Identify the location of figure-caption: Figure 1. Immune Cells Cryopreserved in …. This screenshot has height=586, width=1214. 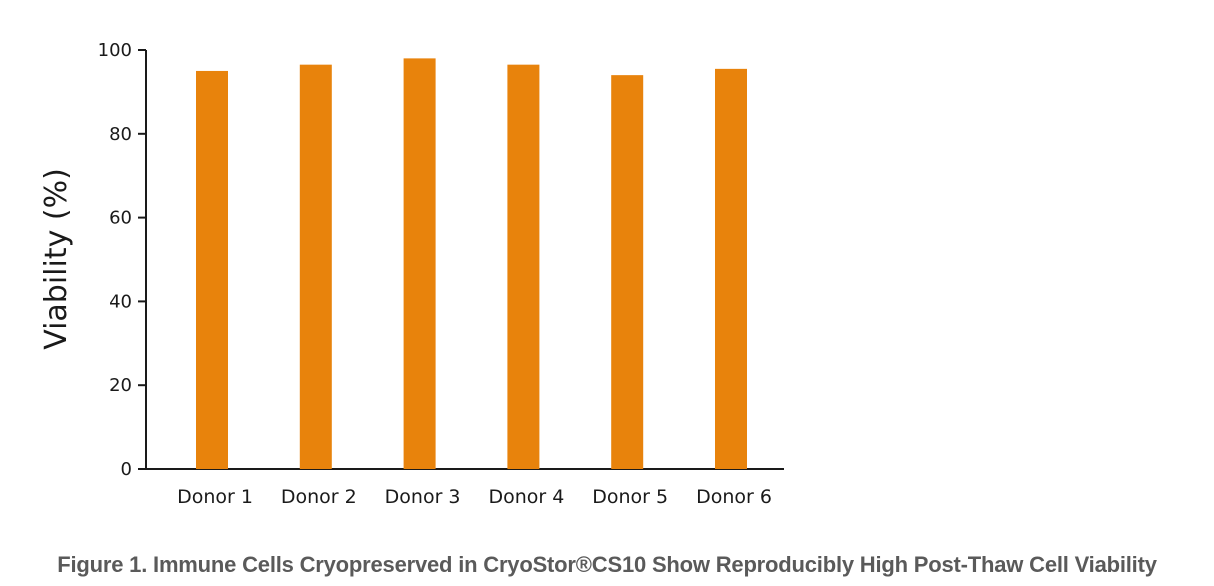
(607, 564).